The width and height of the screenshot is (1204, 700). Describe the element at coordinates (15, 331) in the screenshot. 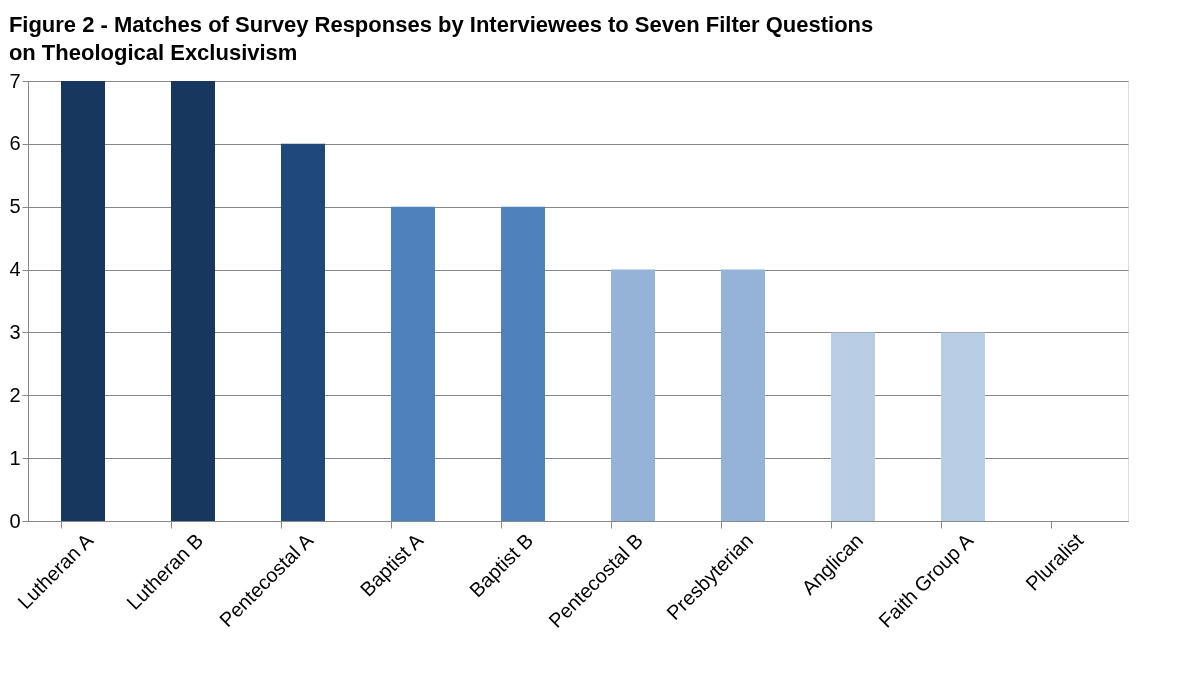

I see `y-tick-label: 3` at that location.